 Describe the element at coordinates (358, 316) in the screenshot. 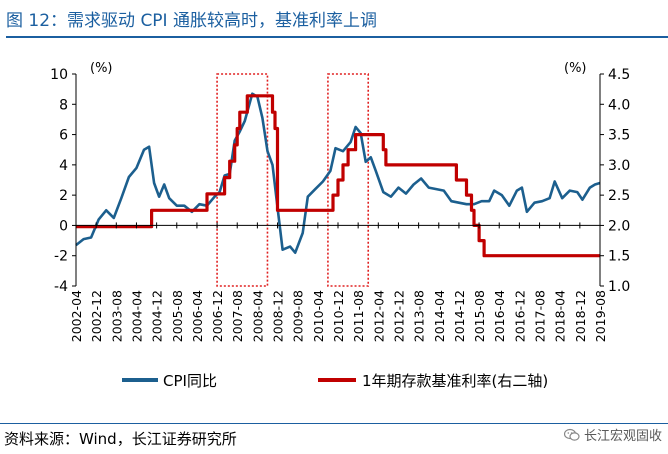

I see `x-tick-label: 2011-08` at that location.